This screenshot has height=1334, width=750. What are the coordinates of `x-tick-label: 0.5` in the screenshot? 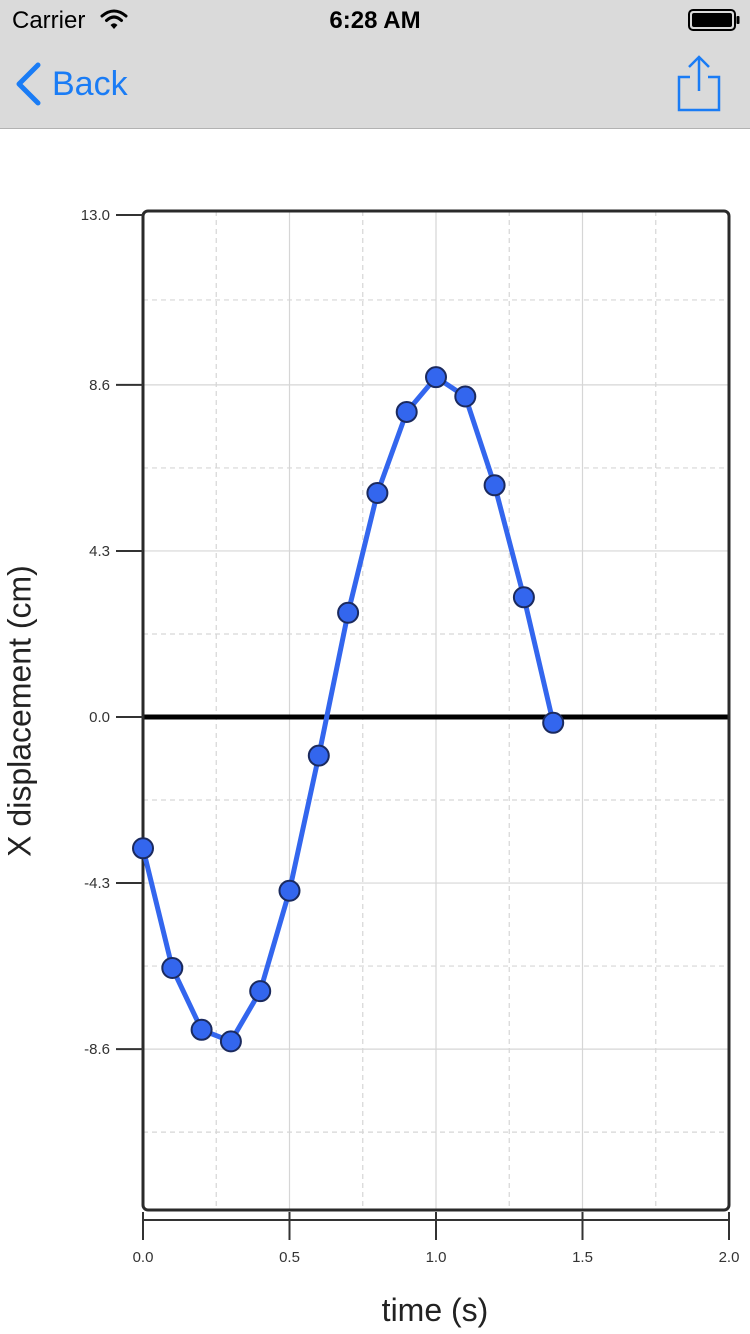 It's located at (289, 1257).